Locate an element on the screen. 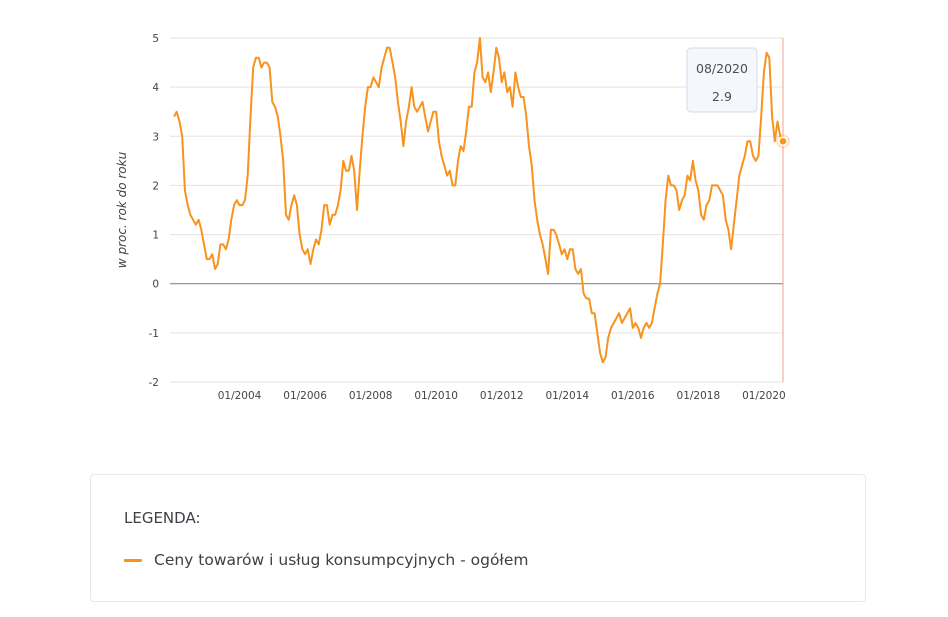 The image size is (948, 617). x-tick-label: 01/2006 is located at coordinates (305, 396).